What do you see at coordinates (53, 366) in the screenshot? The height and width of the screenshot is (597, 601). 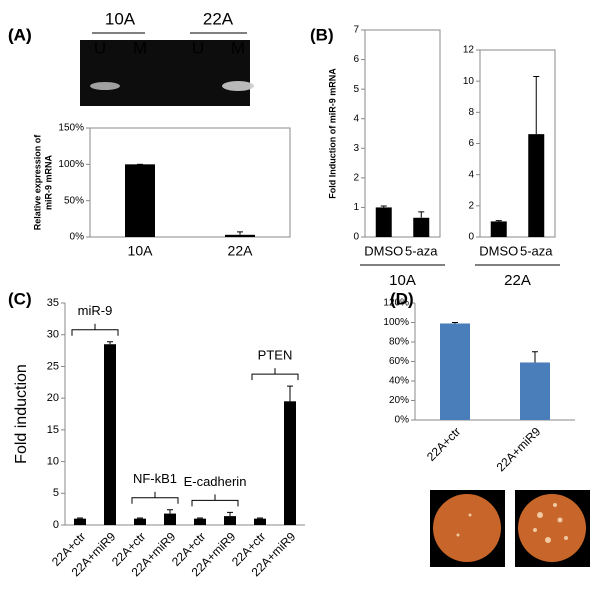 I see `y-tick-label: 25` at bounding box center [53, 366].